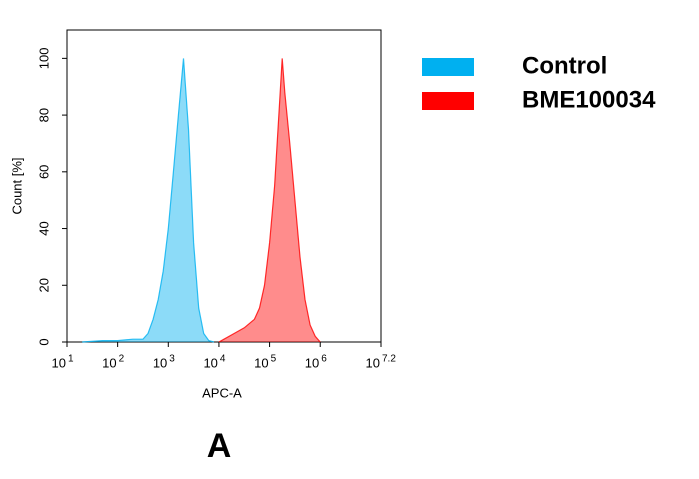 The height and width of the screenshot is (479, 699). What do you see at coordinates (43, 228) in the screenshot?
I see `y-tick-label: 40` at bounding box center [43, 228].